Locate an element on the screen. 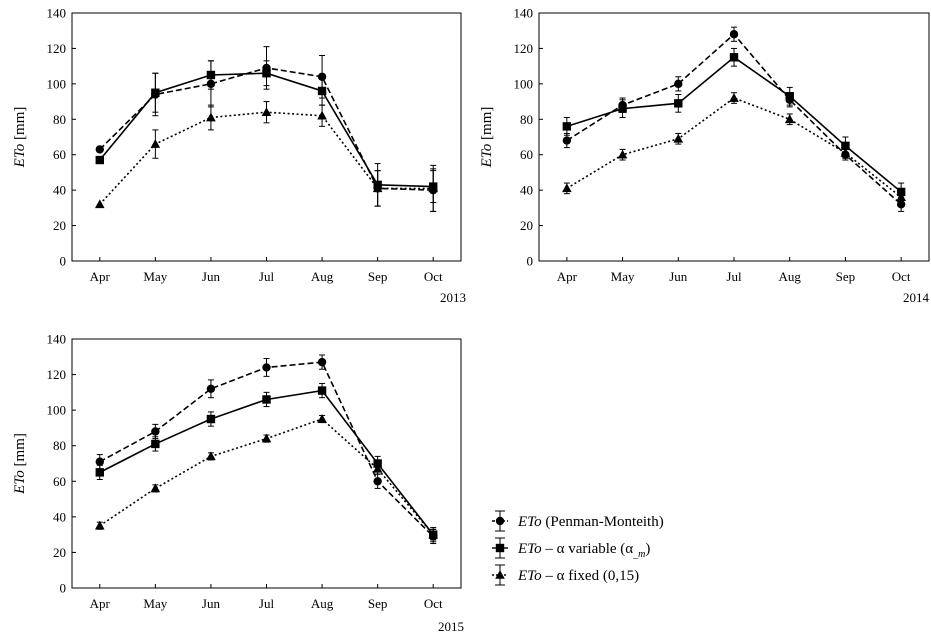  legend-item-fix: ETo – α fixed (0,15) is located at coordinates (565, 575).